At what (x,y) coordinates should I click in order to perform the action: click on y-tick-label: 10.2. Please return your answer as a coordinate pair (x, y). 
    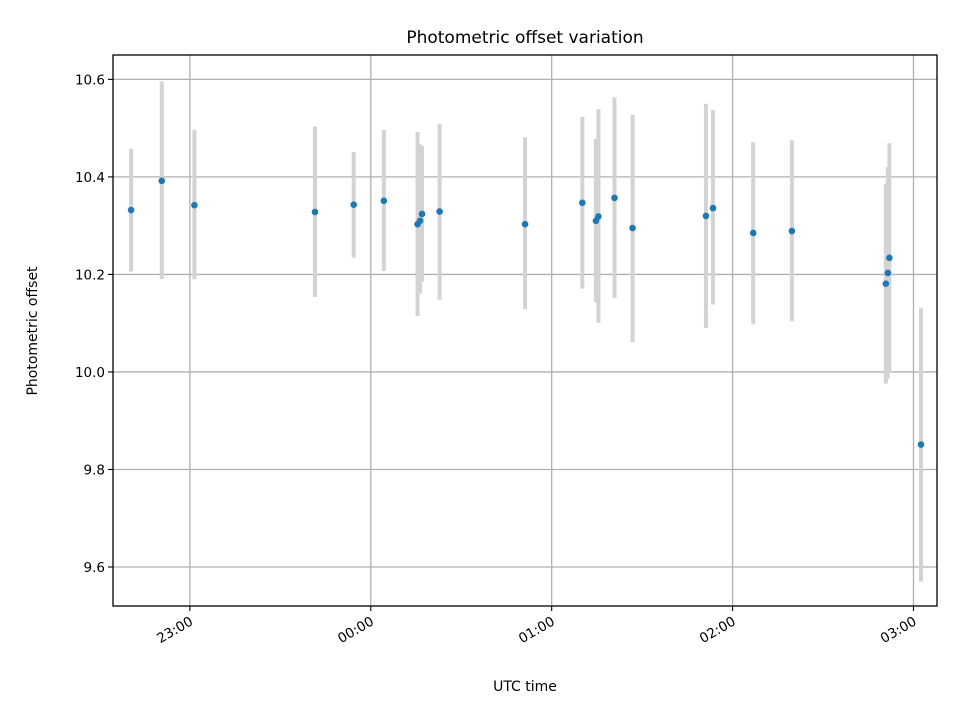
    Looking at the image, I should click on (90, 275).